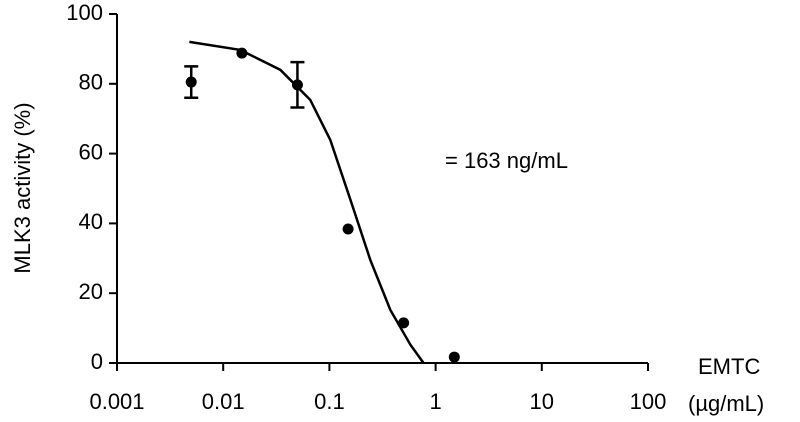 The height and width of the screenshot is (422, 800). I want to click on x-tick-label: 1, so click(435, 401).